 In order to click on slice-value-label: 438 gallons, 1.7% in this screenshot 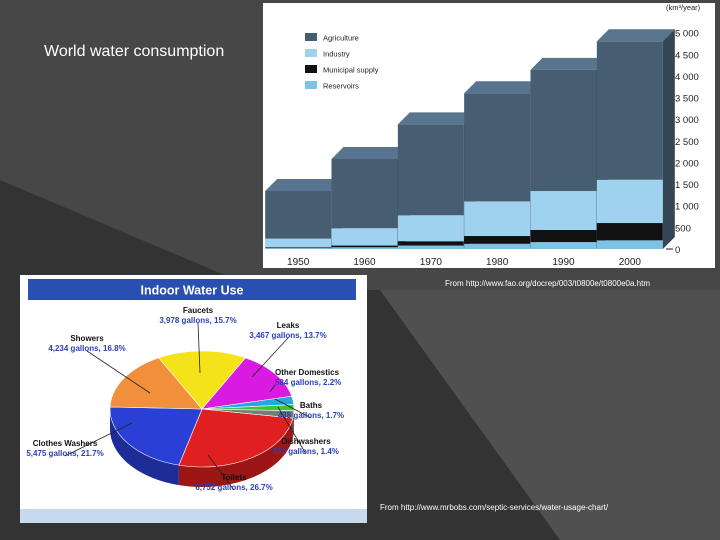, I will do `click(311, 415)`.